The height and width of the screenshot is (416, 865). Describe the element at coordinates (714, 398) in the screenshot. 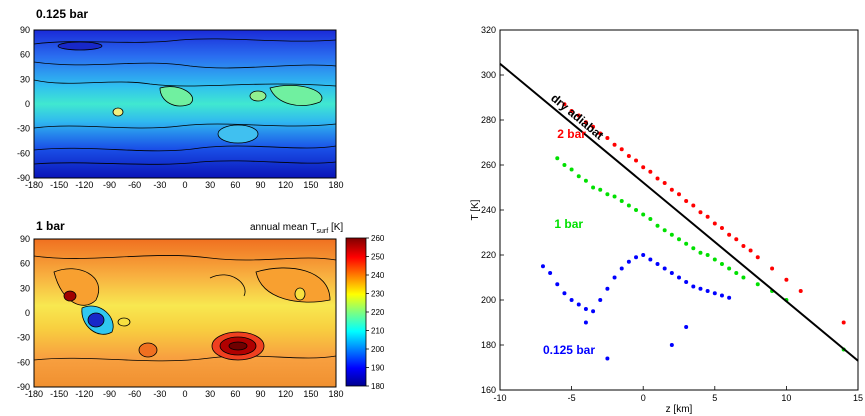

I see `x-tick-label: 5` at that location.